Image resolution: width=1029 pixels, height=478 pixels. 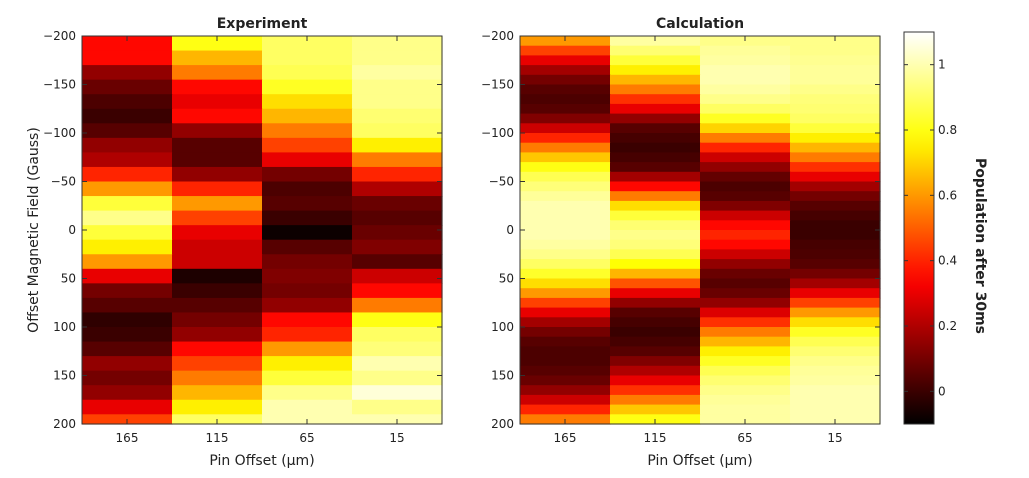 I want to click on calculation-y-tick-label: 100, so click(x=502, y=327).